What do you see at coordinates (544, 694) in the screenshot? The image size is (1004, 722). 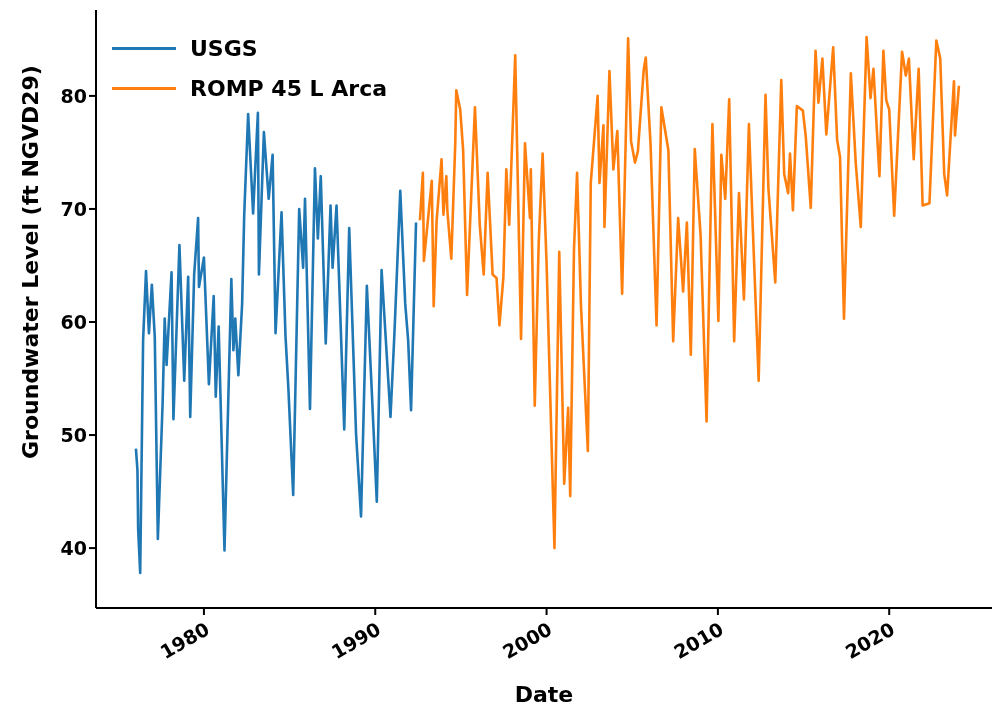 I see `x-axis-title: Date` at bounding box center [544, 694].